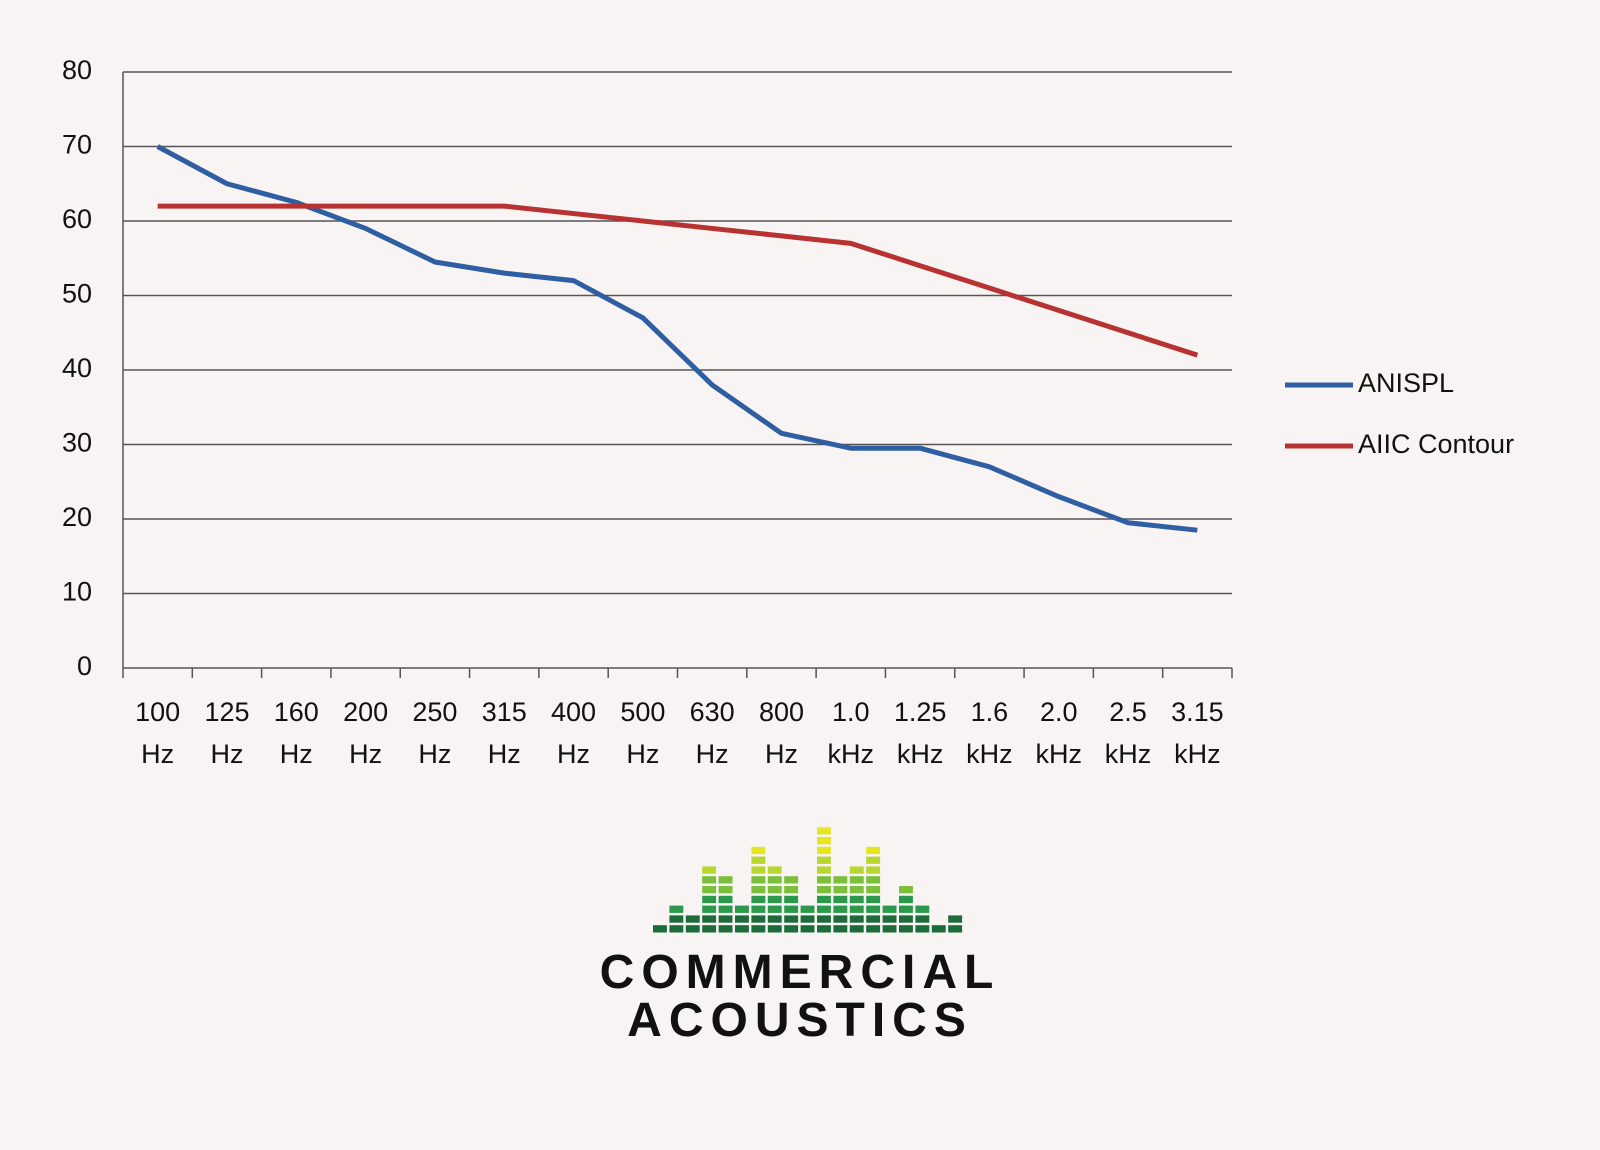 This screenshot has width=1600, height=1150. I want to click on y-tick-label: 20, so click(77, 517).